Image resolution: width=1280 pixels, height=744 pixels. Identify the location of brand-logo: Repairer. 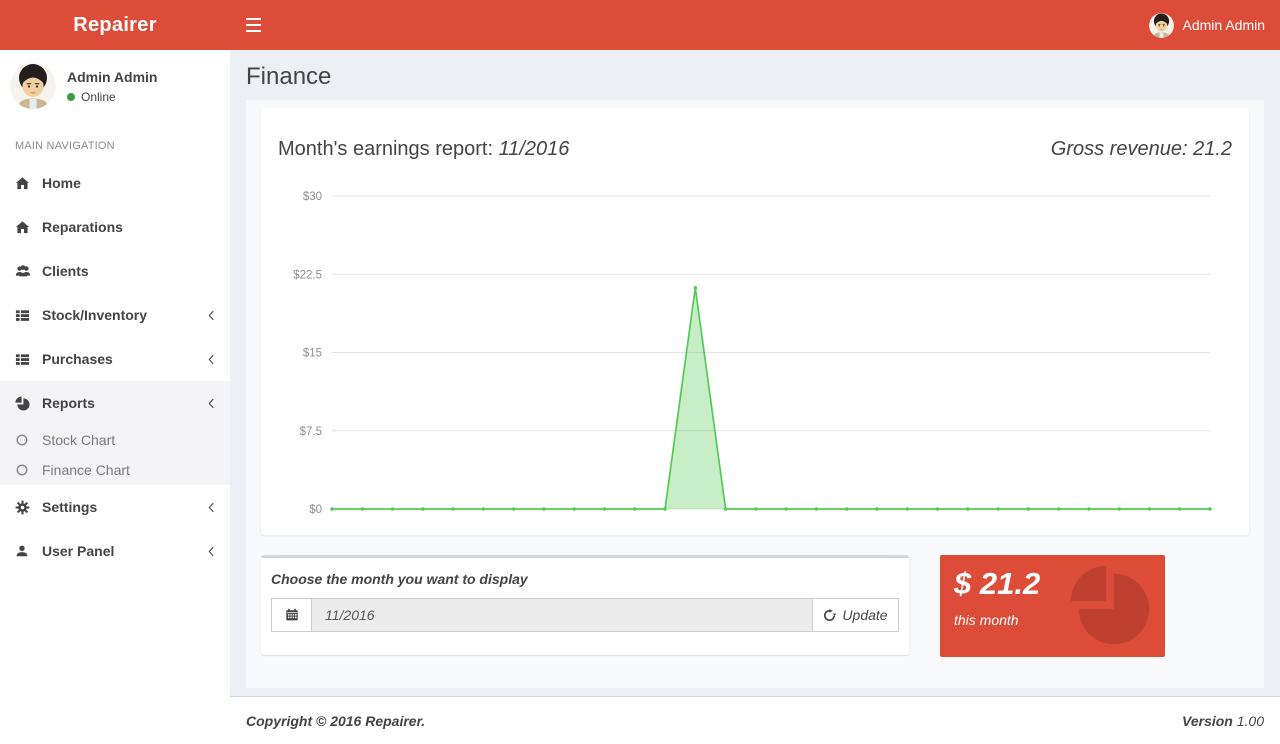
(115, 25).